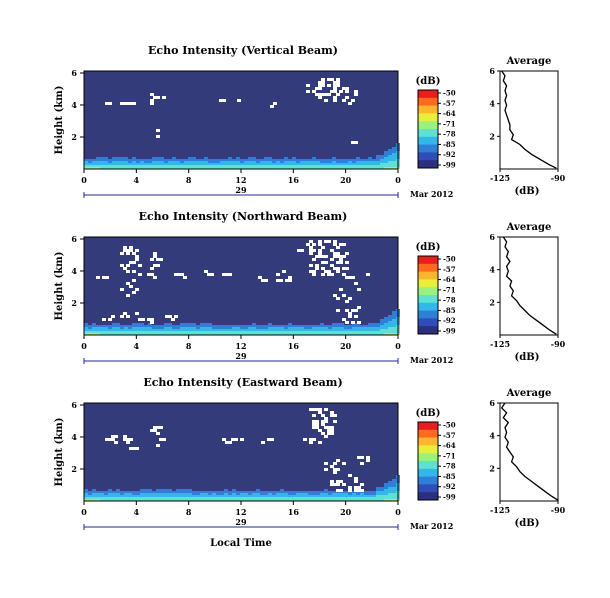  Describe the element at coordinates (492, 104) in the screenshot. I see `profile-y-tick-label: 4` at that location.